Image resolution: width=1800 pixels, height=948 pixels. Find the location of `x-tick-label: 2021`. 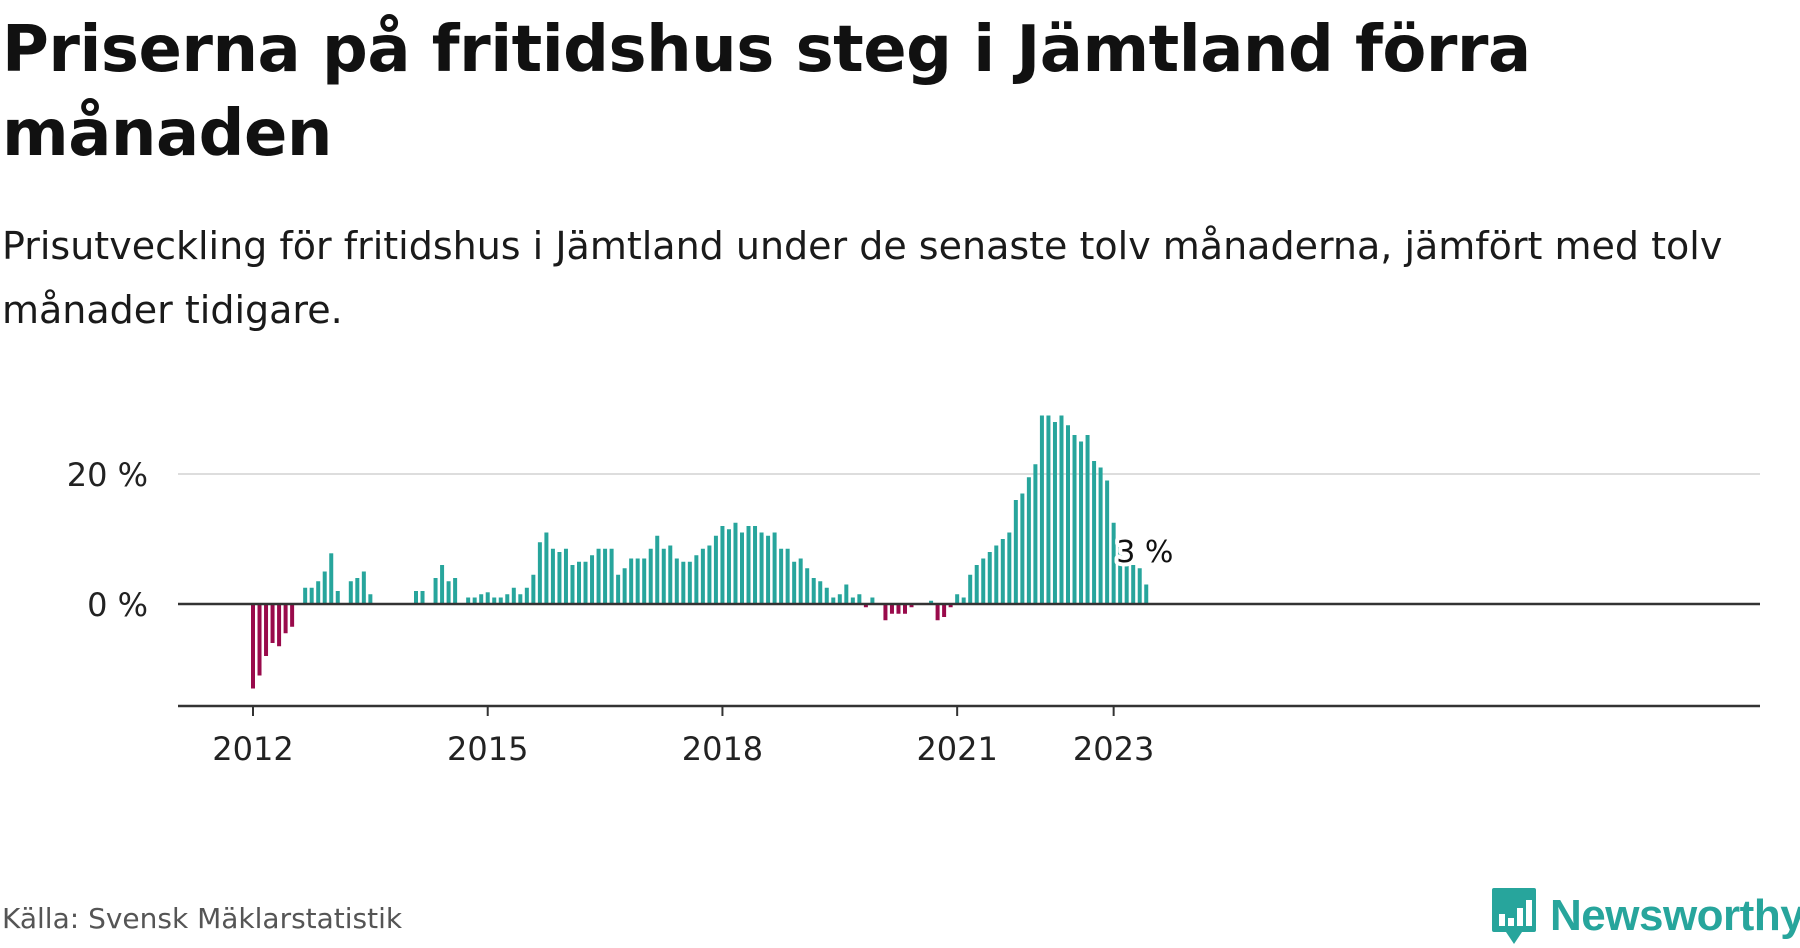

x-tick-label: 2021 is located at coordinates (956, 749).